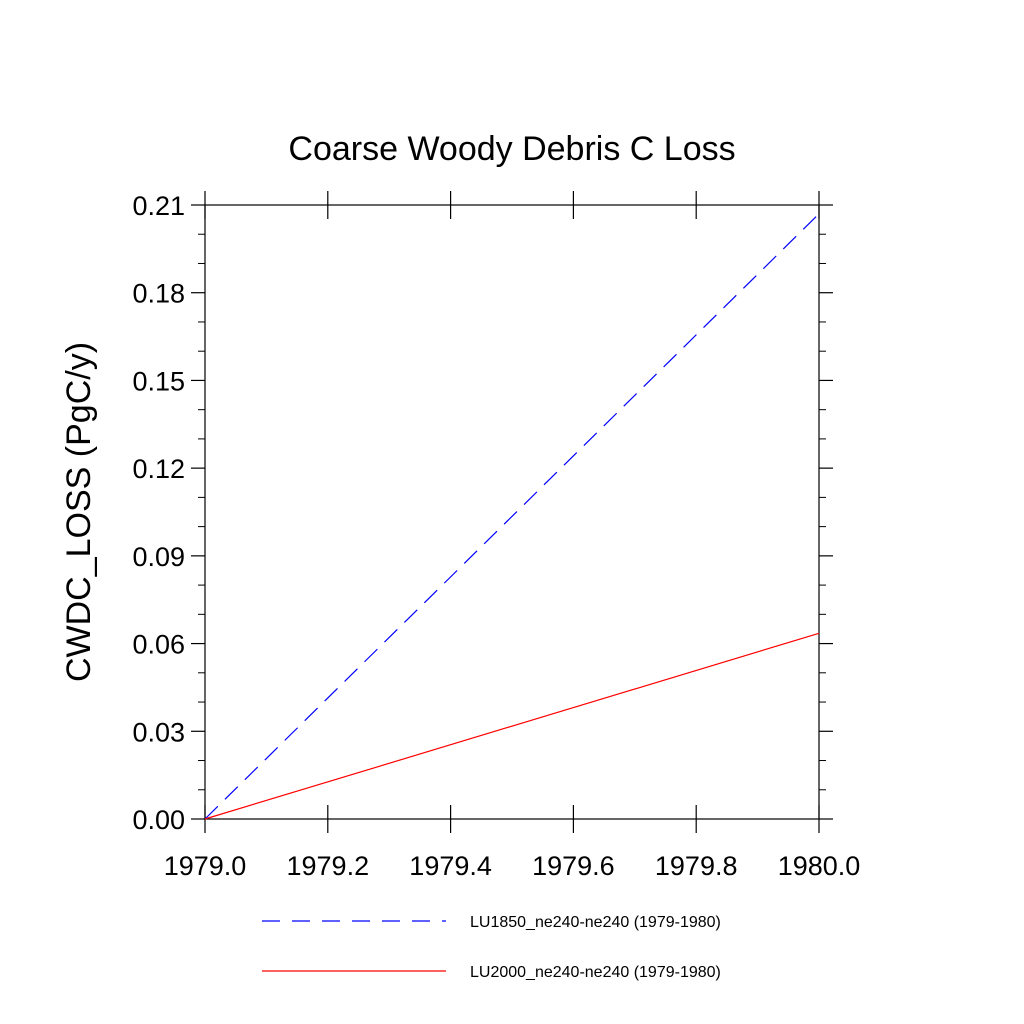 This screenshot has width=1024, height=1024. What do you see at coordinates (573, 866) in the screenshot?
I see `x-tick-label: 1979.6` at bounding box center [573, 866].